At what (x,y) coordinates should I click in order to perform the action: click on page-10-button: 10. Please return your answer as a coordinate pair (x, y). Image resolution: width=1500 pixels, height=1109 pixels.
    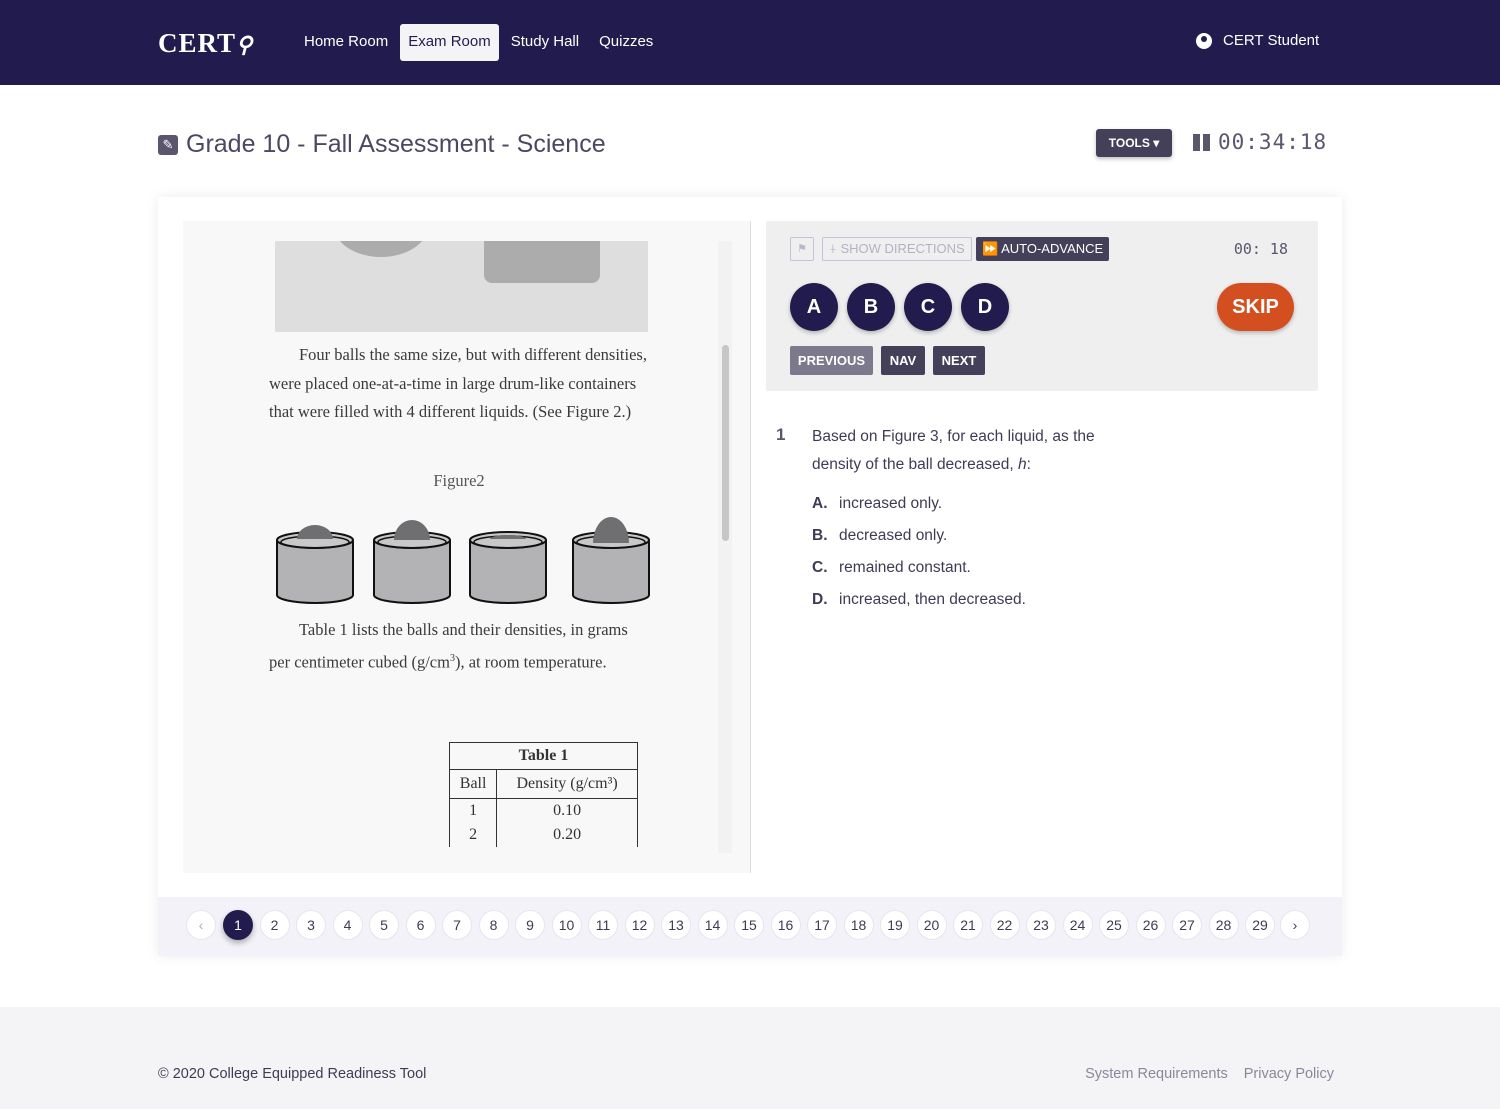
    Looking at the image, I should click on (566, 925).